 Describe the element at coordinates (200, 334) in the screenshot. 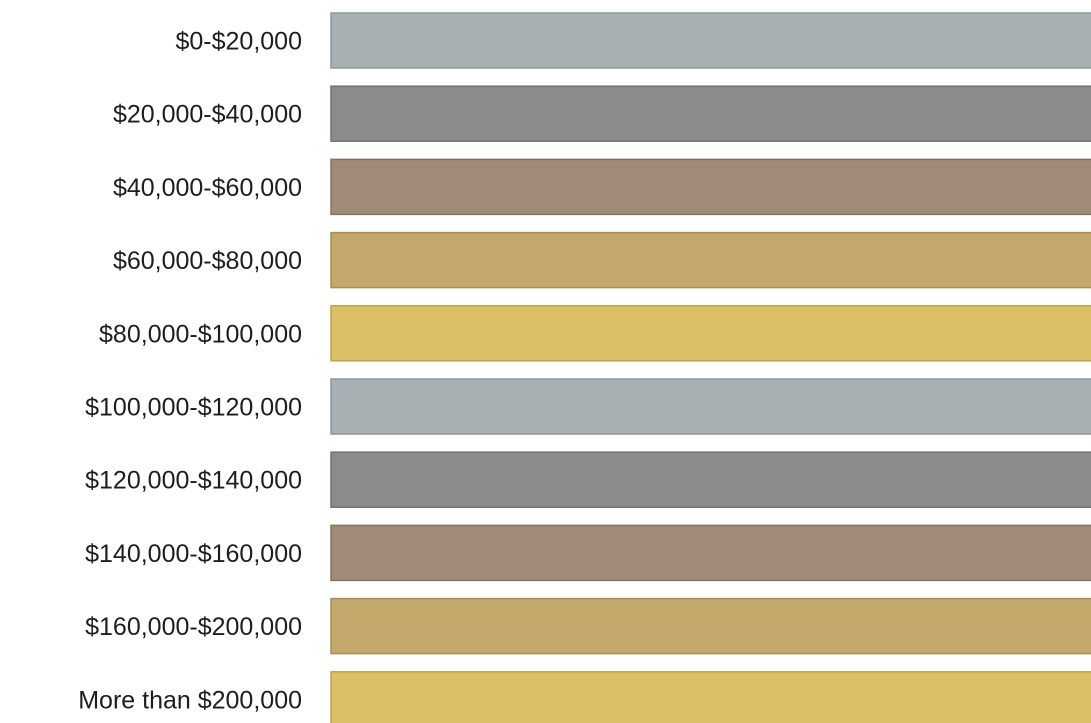

I see `category-label-5: $80,000-$100,000` at that location.